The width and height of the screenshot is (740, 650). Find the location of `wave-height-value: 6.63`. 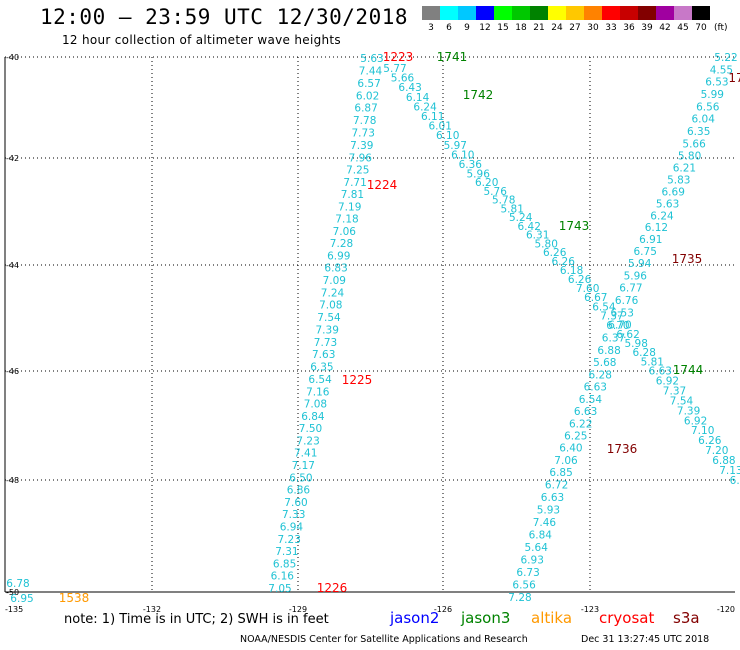

wave-height-value: 6.63 is located at coordinates (585, 412).